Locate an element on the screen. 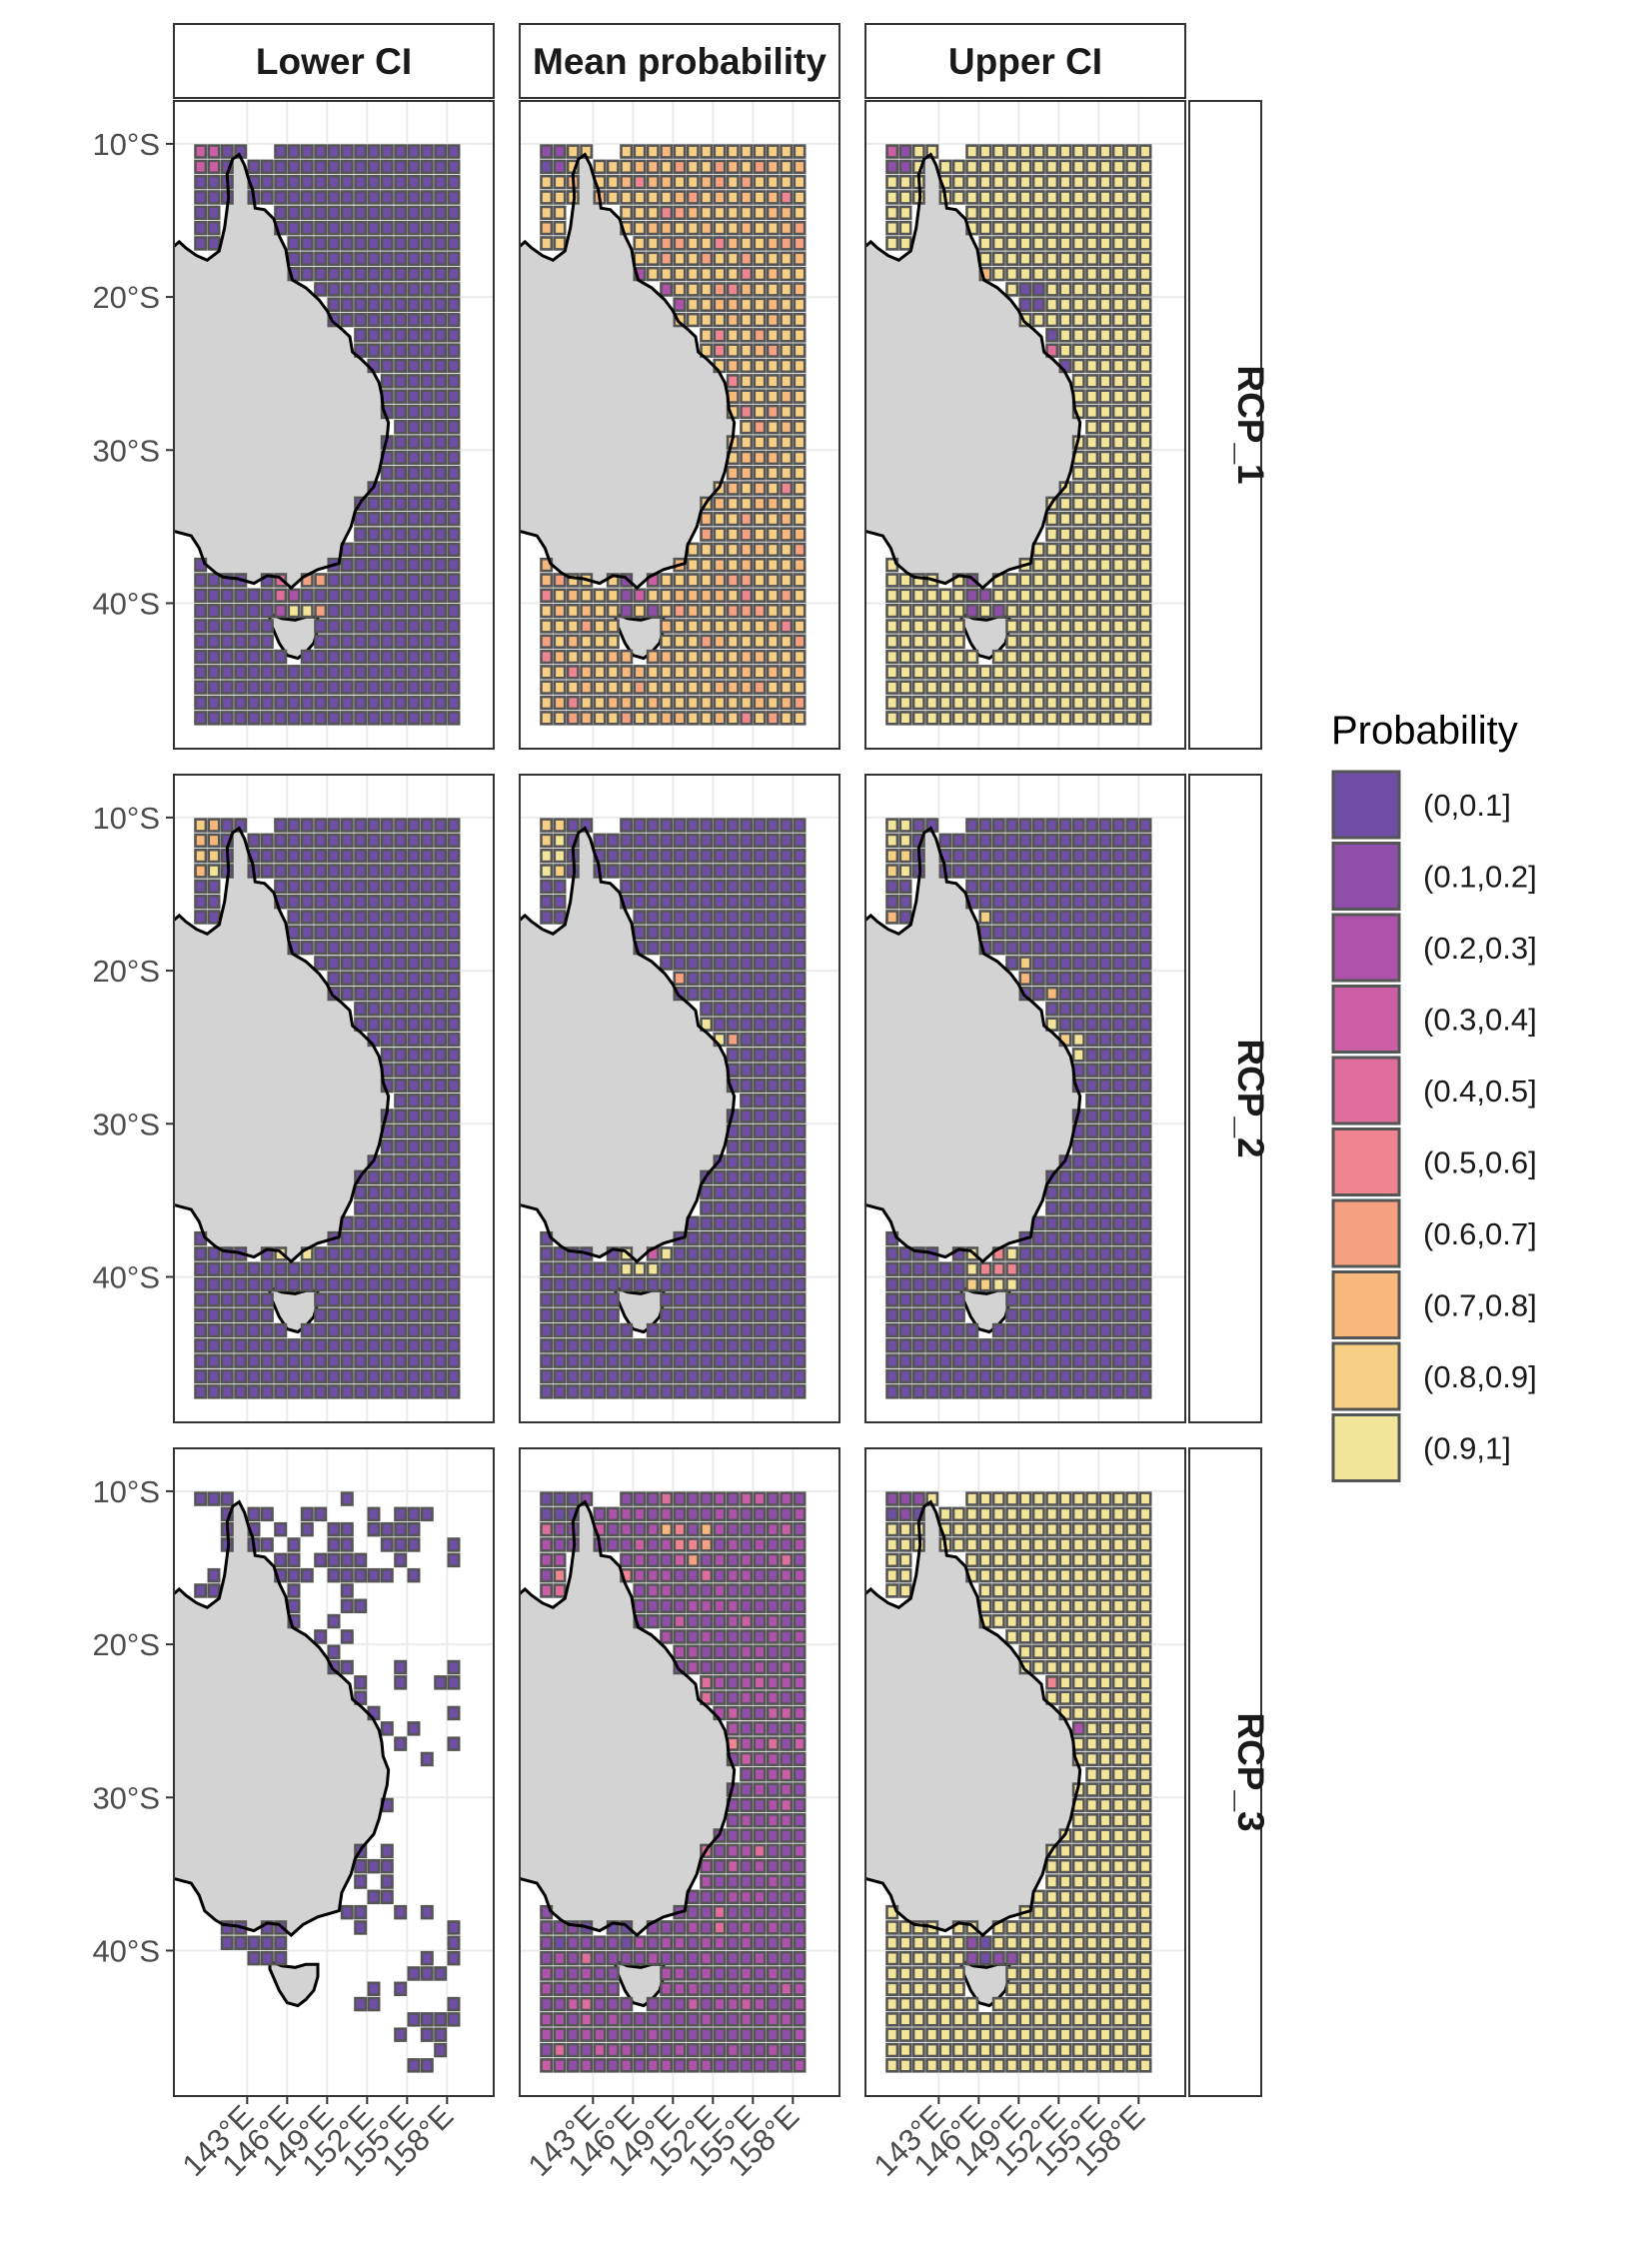 The width and height of the screenshot is (1652, 2243). coastline is located at coordinates (973, 371).